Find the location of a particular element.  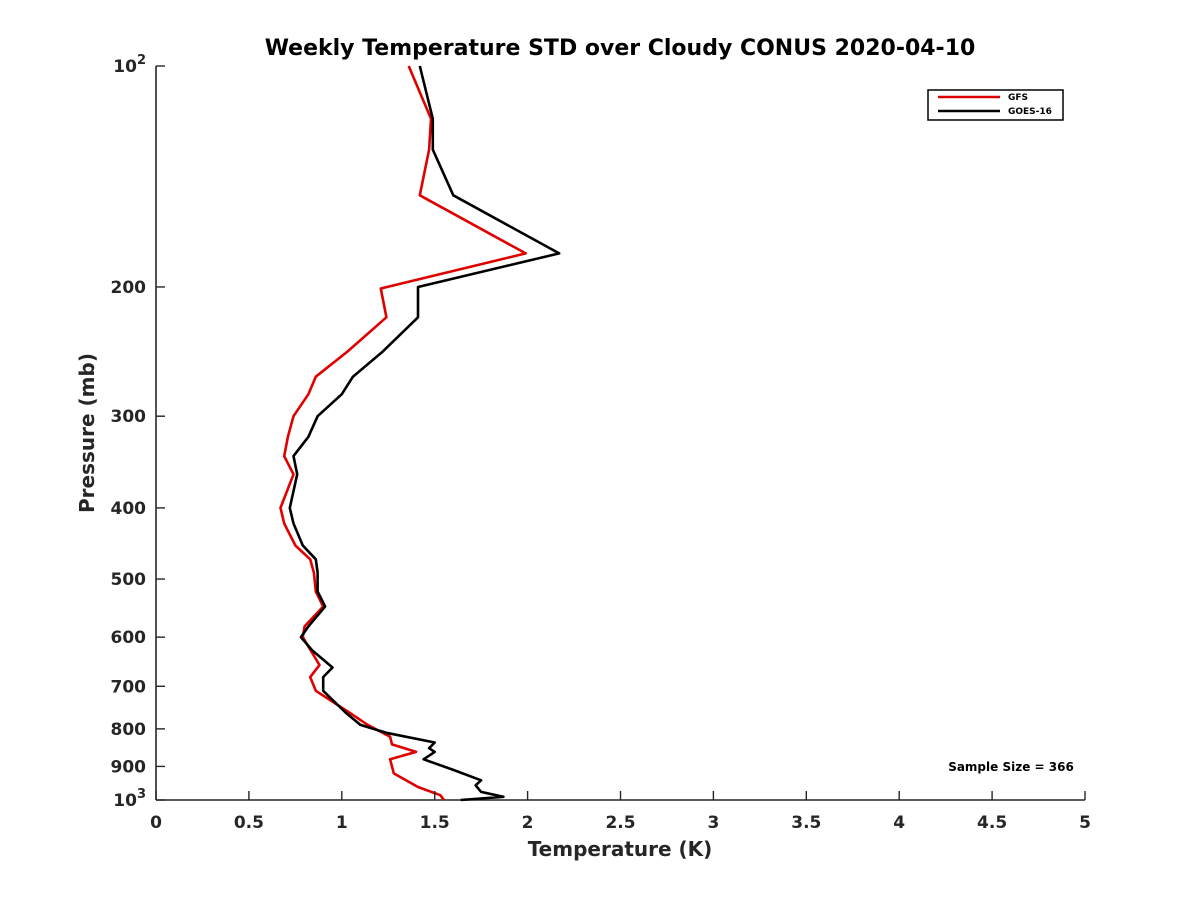

y-tick-label: 600 is located at coordinates (129, 638).